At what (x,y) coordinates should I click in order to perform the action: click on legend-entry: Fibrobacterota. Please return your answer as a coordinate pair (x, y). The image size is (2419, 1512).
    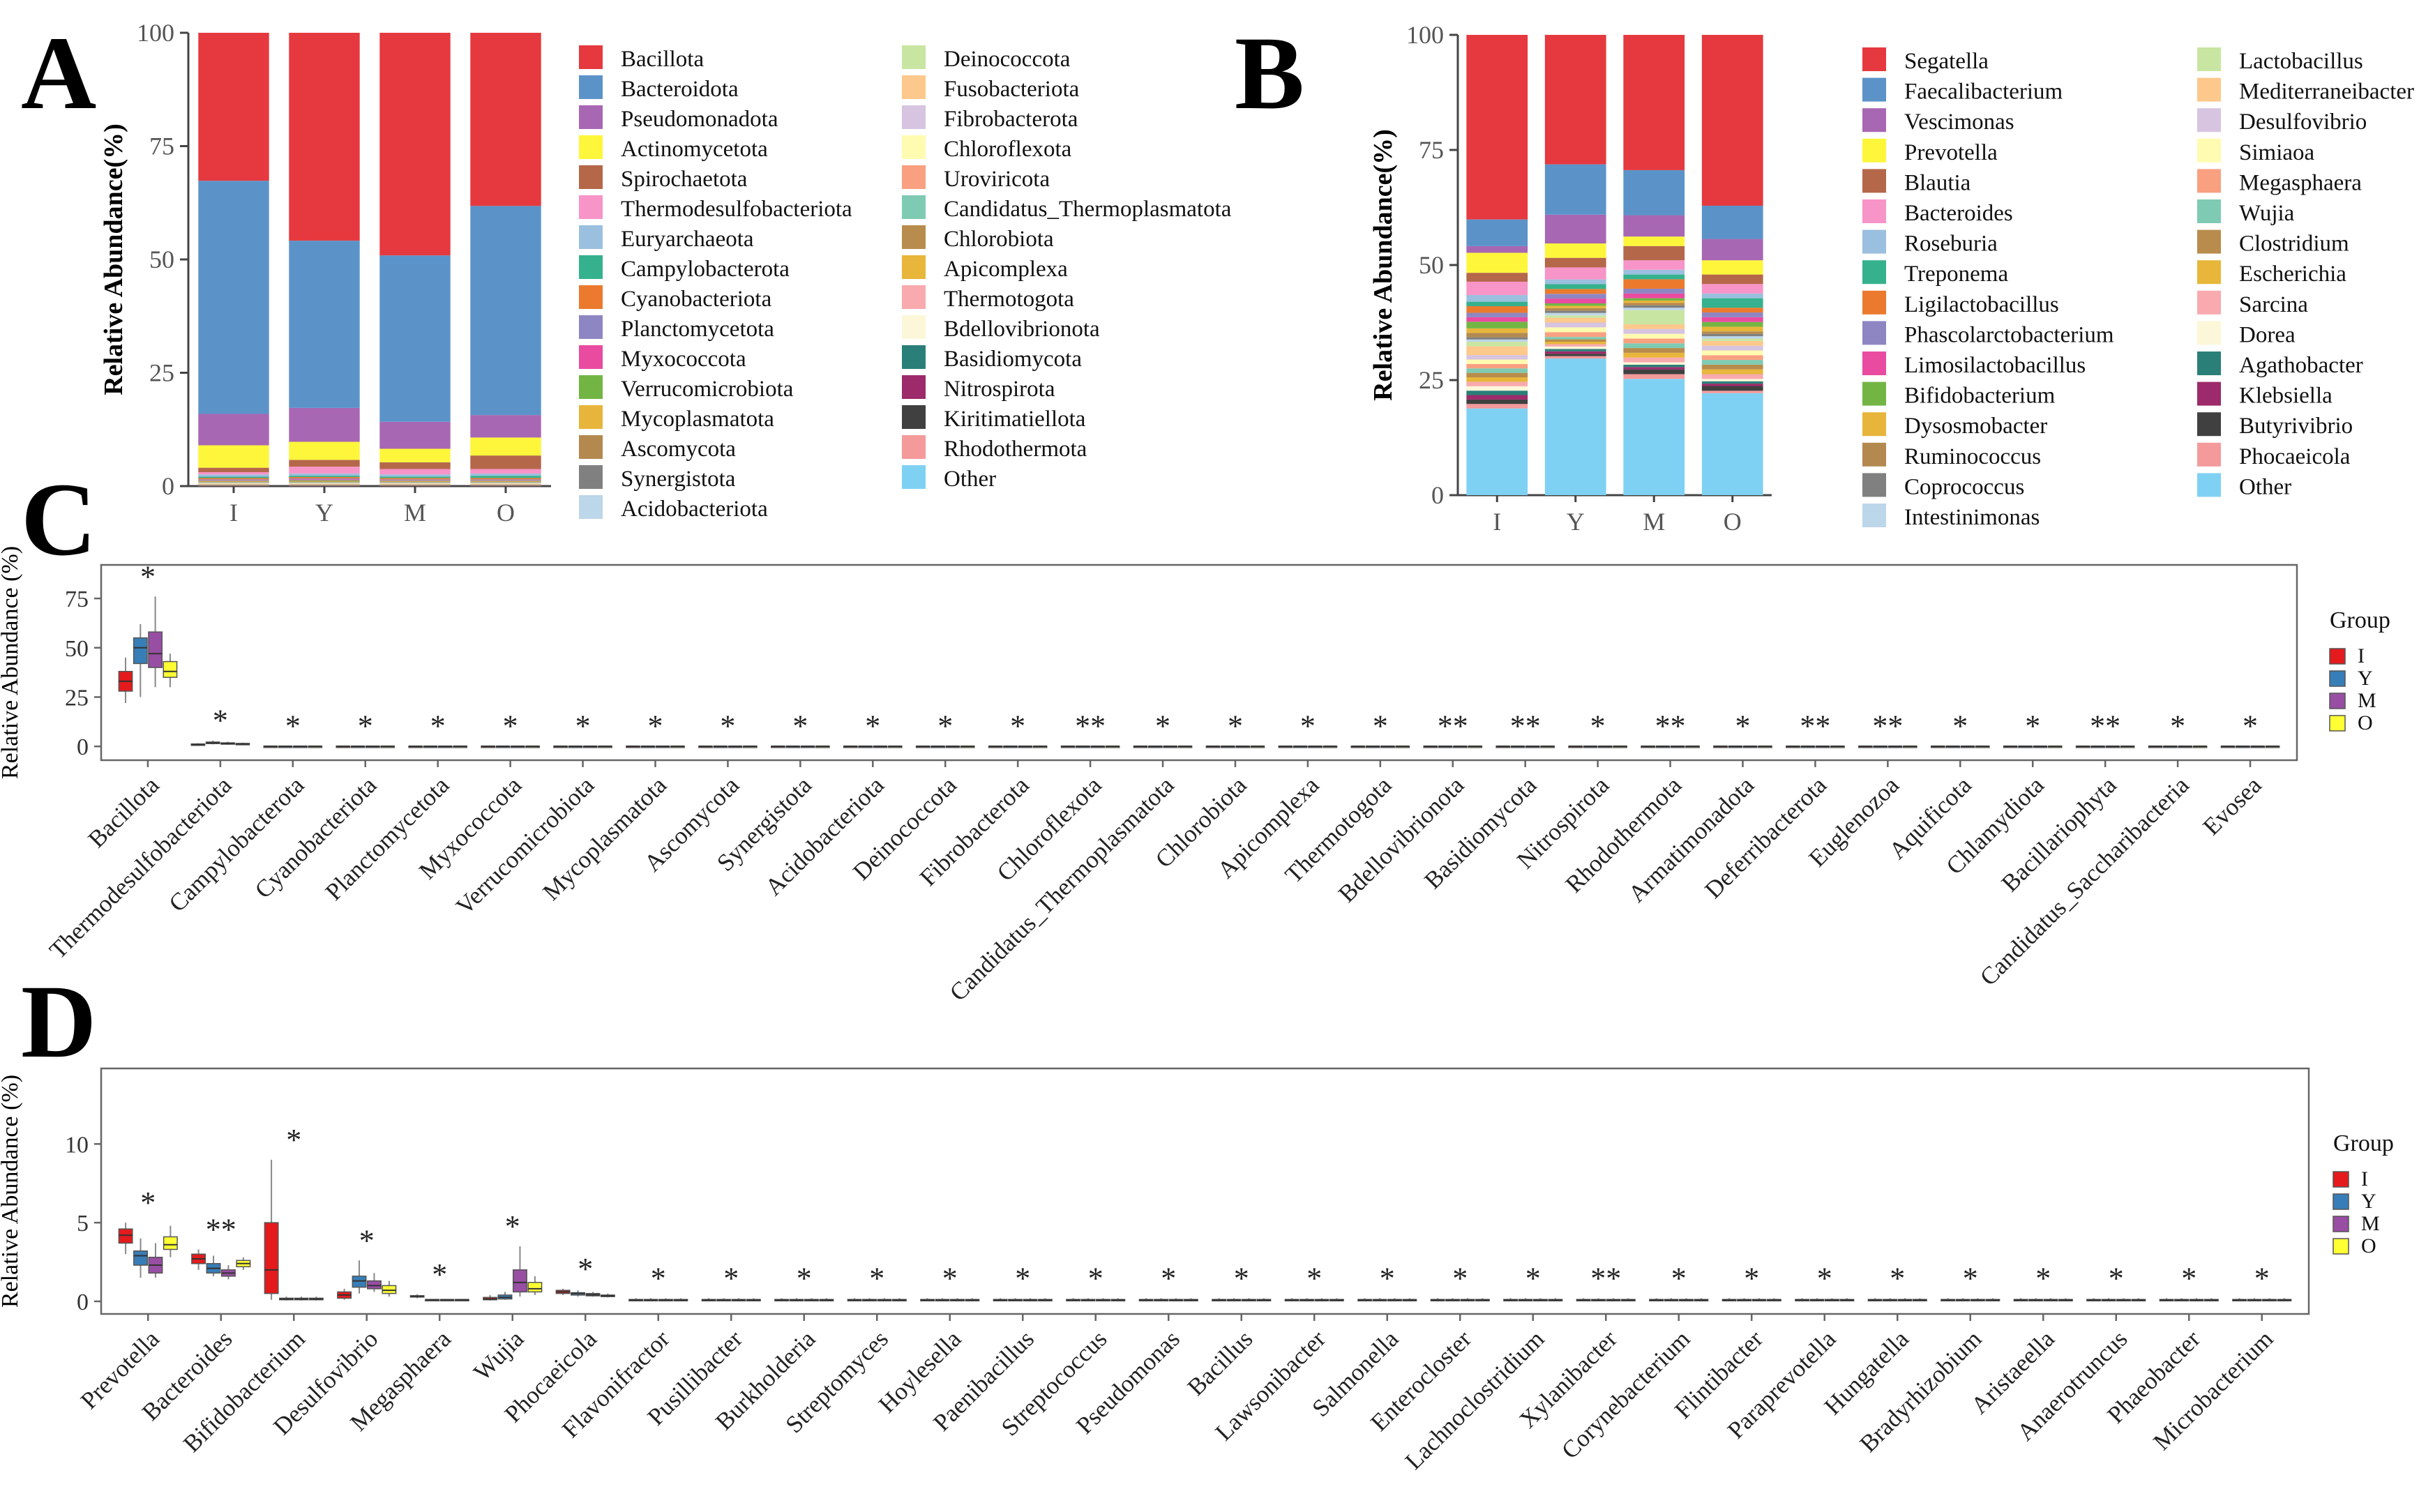
    Looking at the image, I should click on (1011, 120).